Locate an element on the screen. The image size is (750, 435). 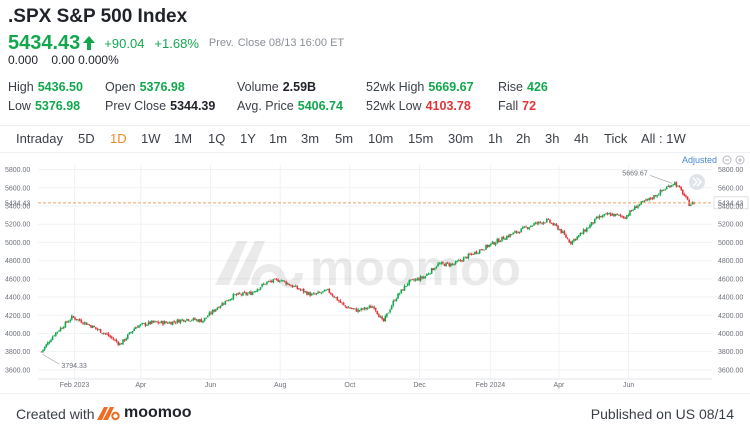
tab-1d: 1D is located at coordinates (118, 138).